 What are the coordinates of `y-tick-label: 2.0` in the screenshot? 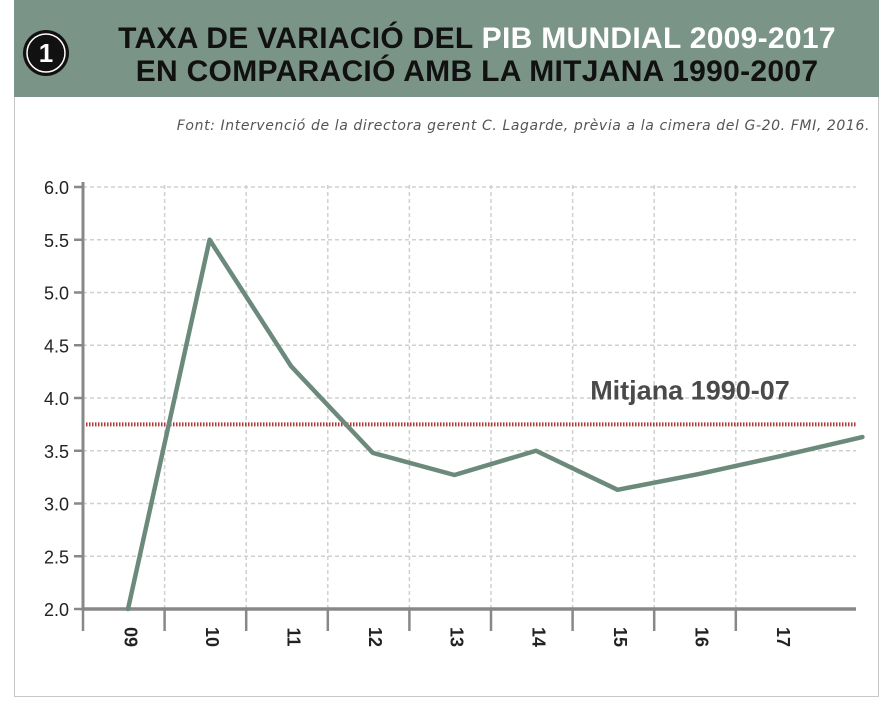 It's located at (56, 610).